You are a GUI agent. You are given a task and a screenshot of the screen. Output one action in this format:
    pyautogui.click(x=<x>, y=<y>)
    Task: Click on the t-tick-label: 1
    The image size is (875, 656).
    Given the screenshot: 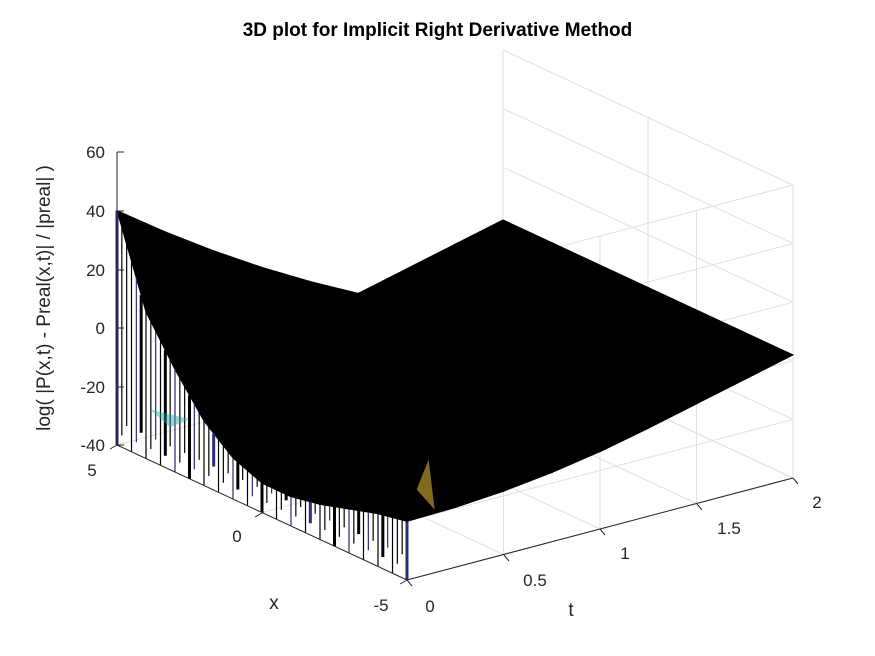 What is the action you would take?
    pyautogui.click(x=624, y=553)
    